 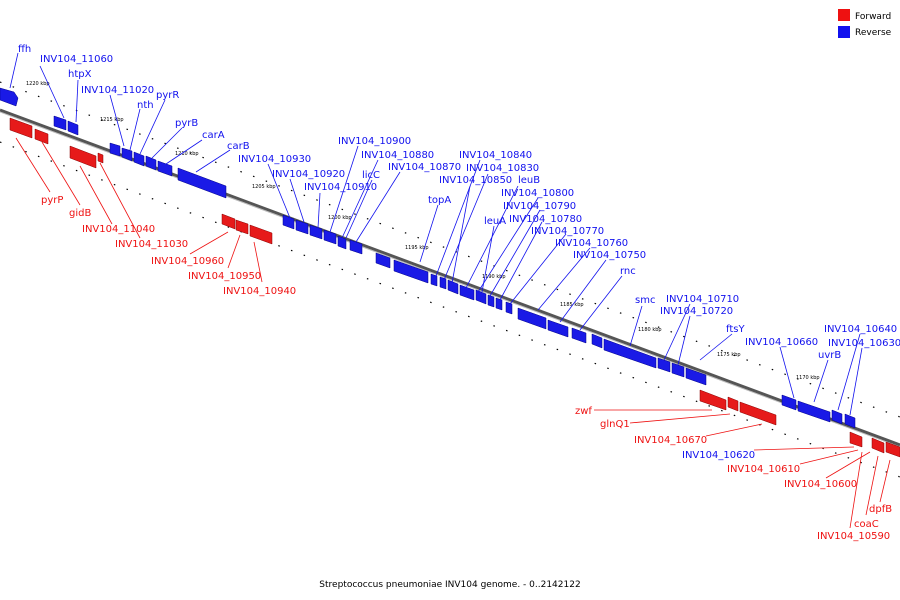 What do you see at coordinates (112, 120) in the screenshot?
I see `tick-label: 1215 kbp` at bounding box center [112, 120].